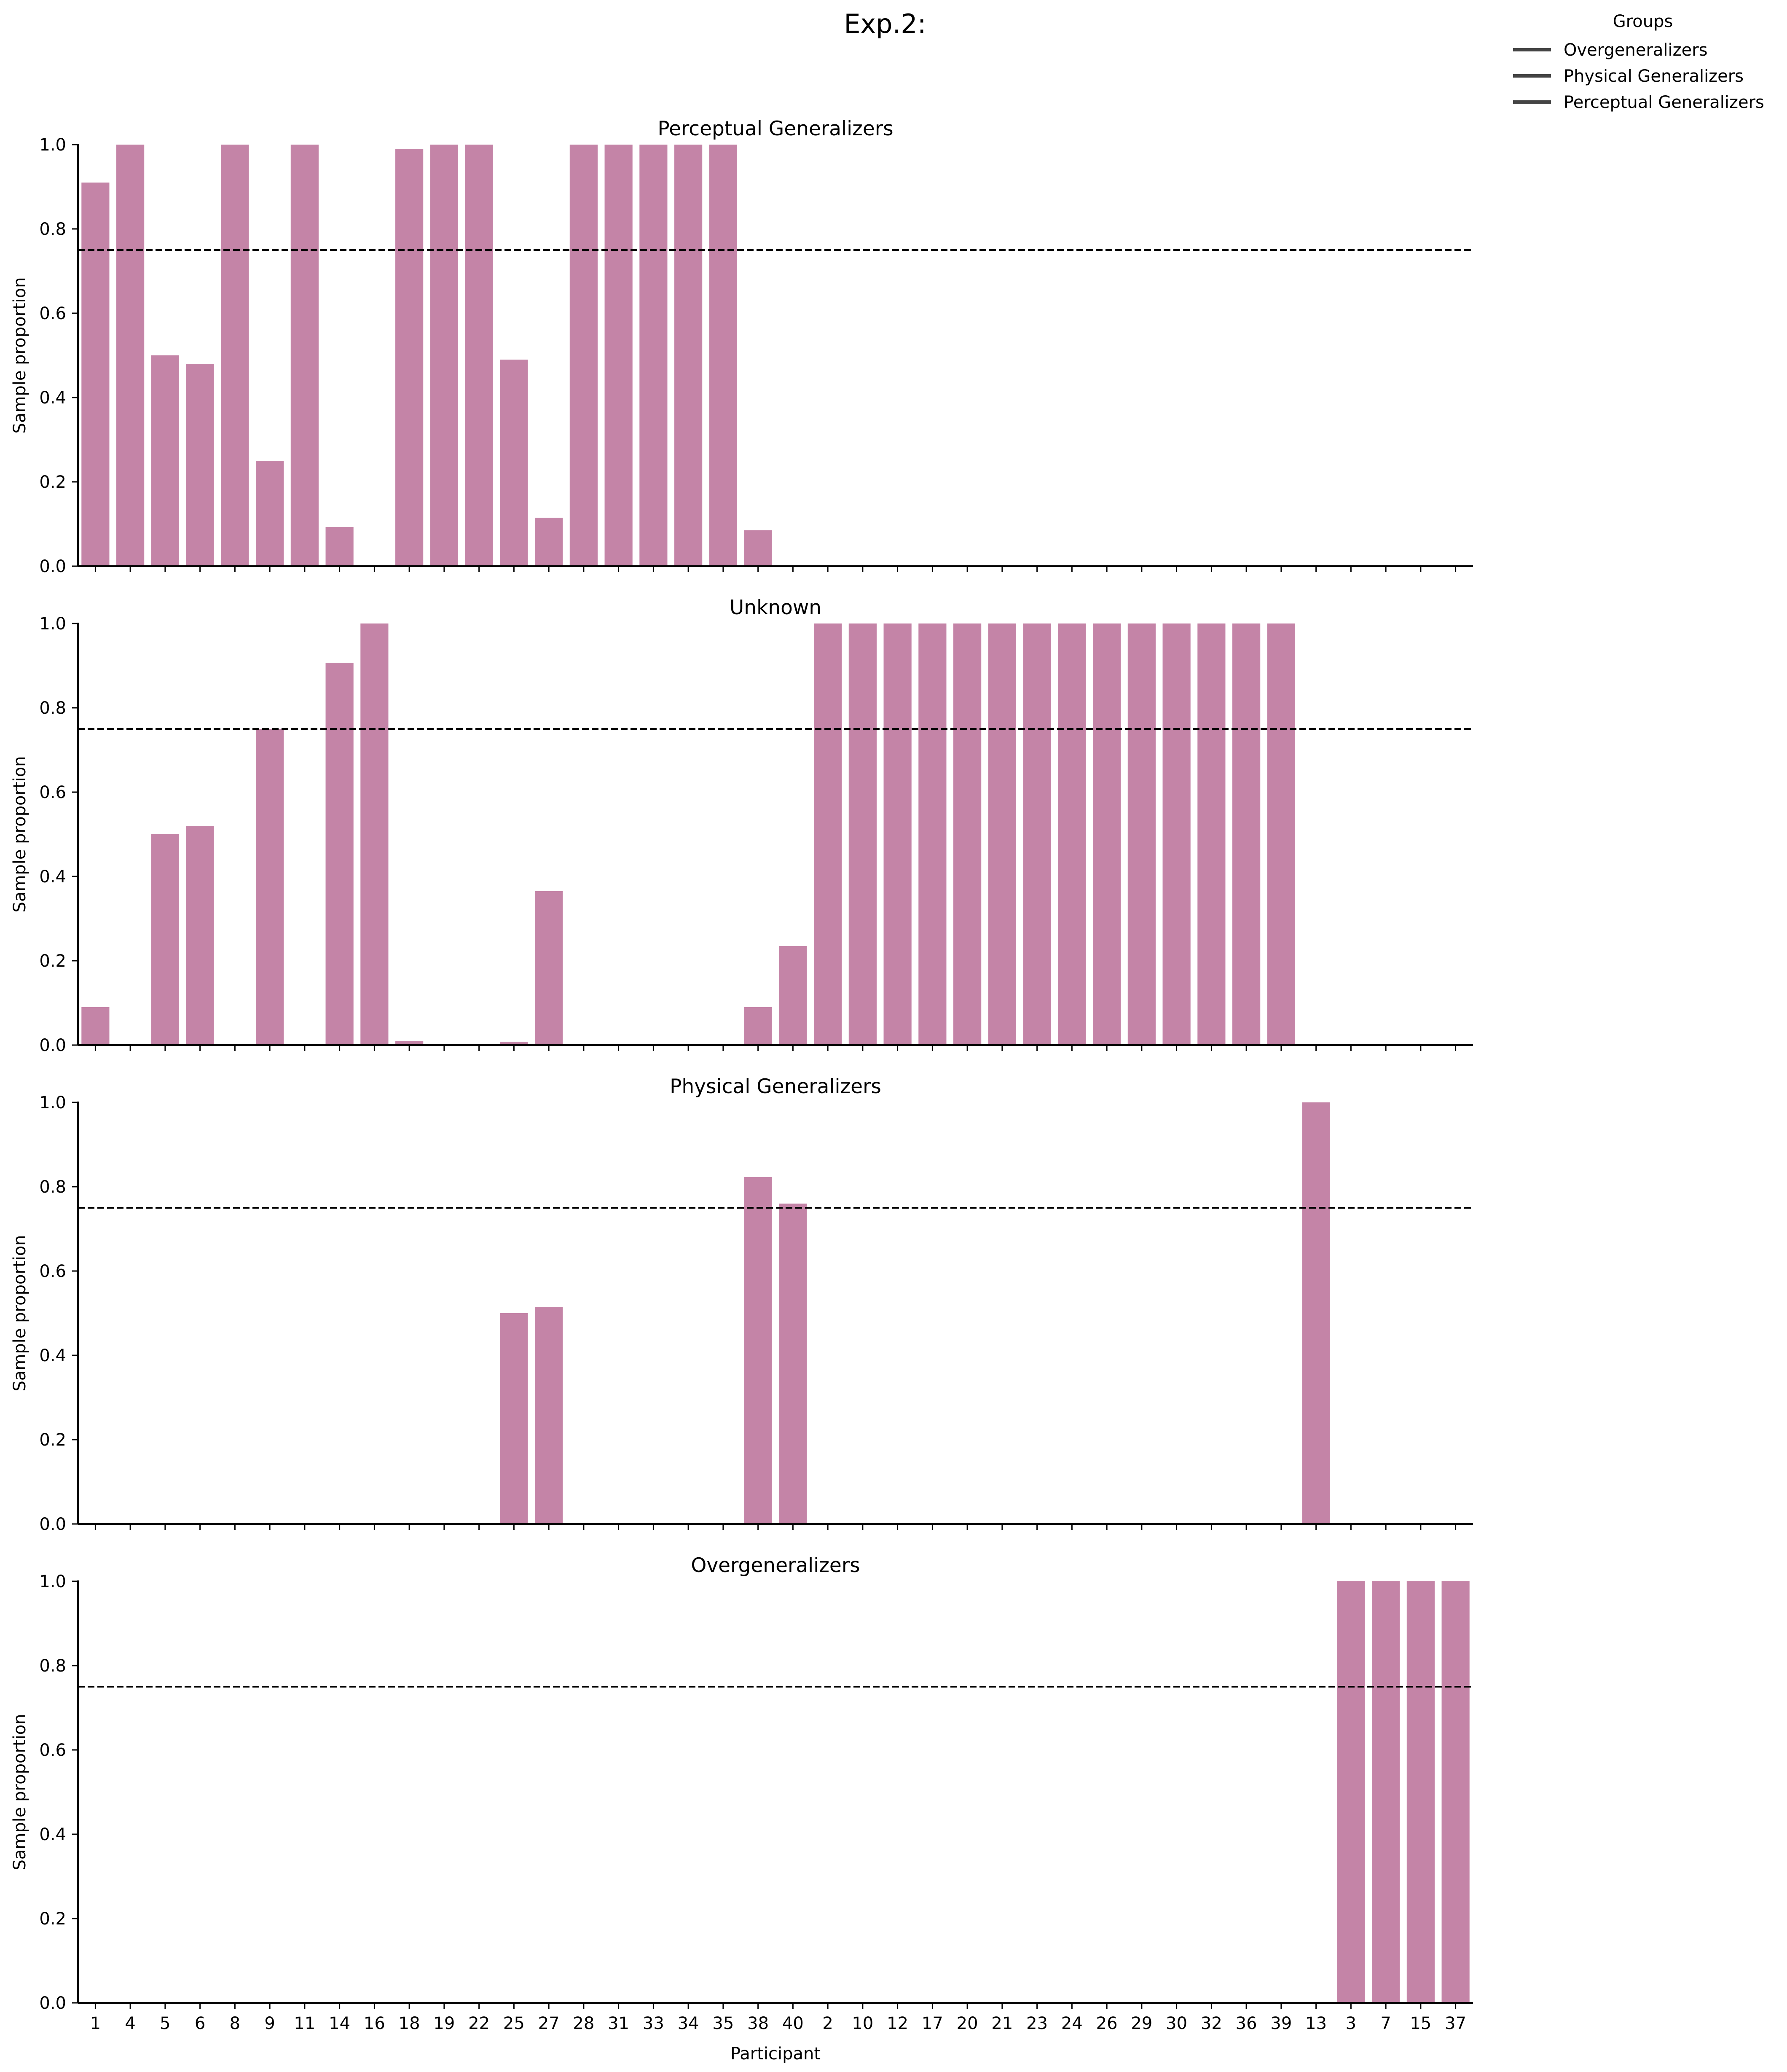 The height and width of the screenshot is (2072, 1787). What do you see at coordinates (165, 2023) in the screenshot?
I see `x-tick-label-5: 5` at bounding box center [165, 2023].